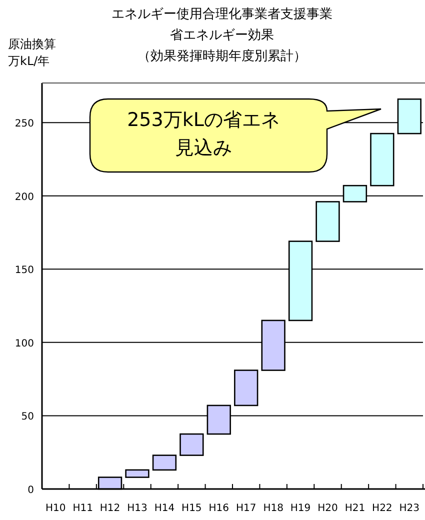 The height and width of the screenshot is (520, 425). I want to click on chart-subtitle: 省エネルギー効果, so click(222, 35).